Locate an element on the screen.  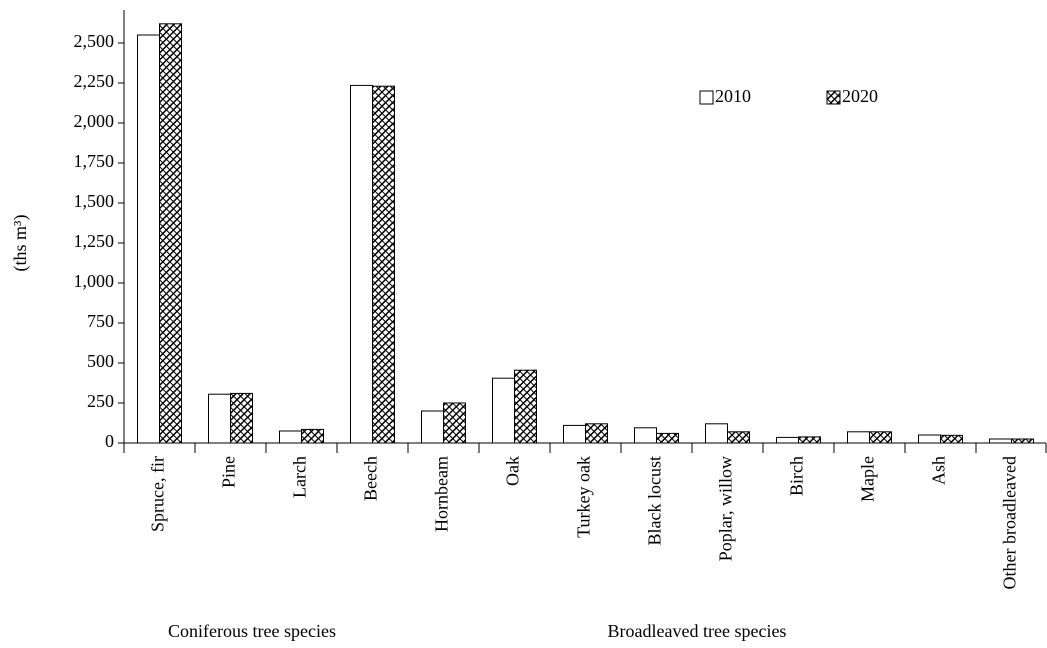
x-tick-label: Maple is located at coordinates (868, 479).